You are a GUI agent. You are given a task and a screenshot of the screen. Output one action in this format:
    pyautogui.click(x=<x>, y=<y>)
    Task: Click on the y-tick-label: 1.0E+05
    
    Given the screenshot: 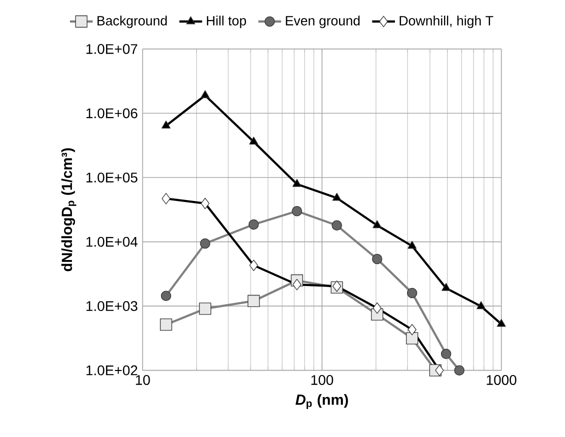 What is the action you would take?
    pyautogui.click(x=112, y=177)
    